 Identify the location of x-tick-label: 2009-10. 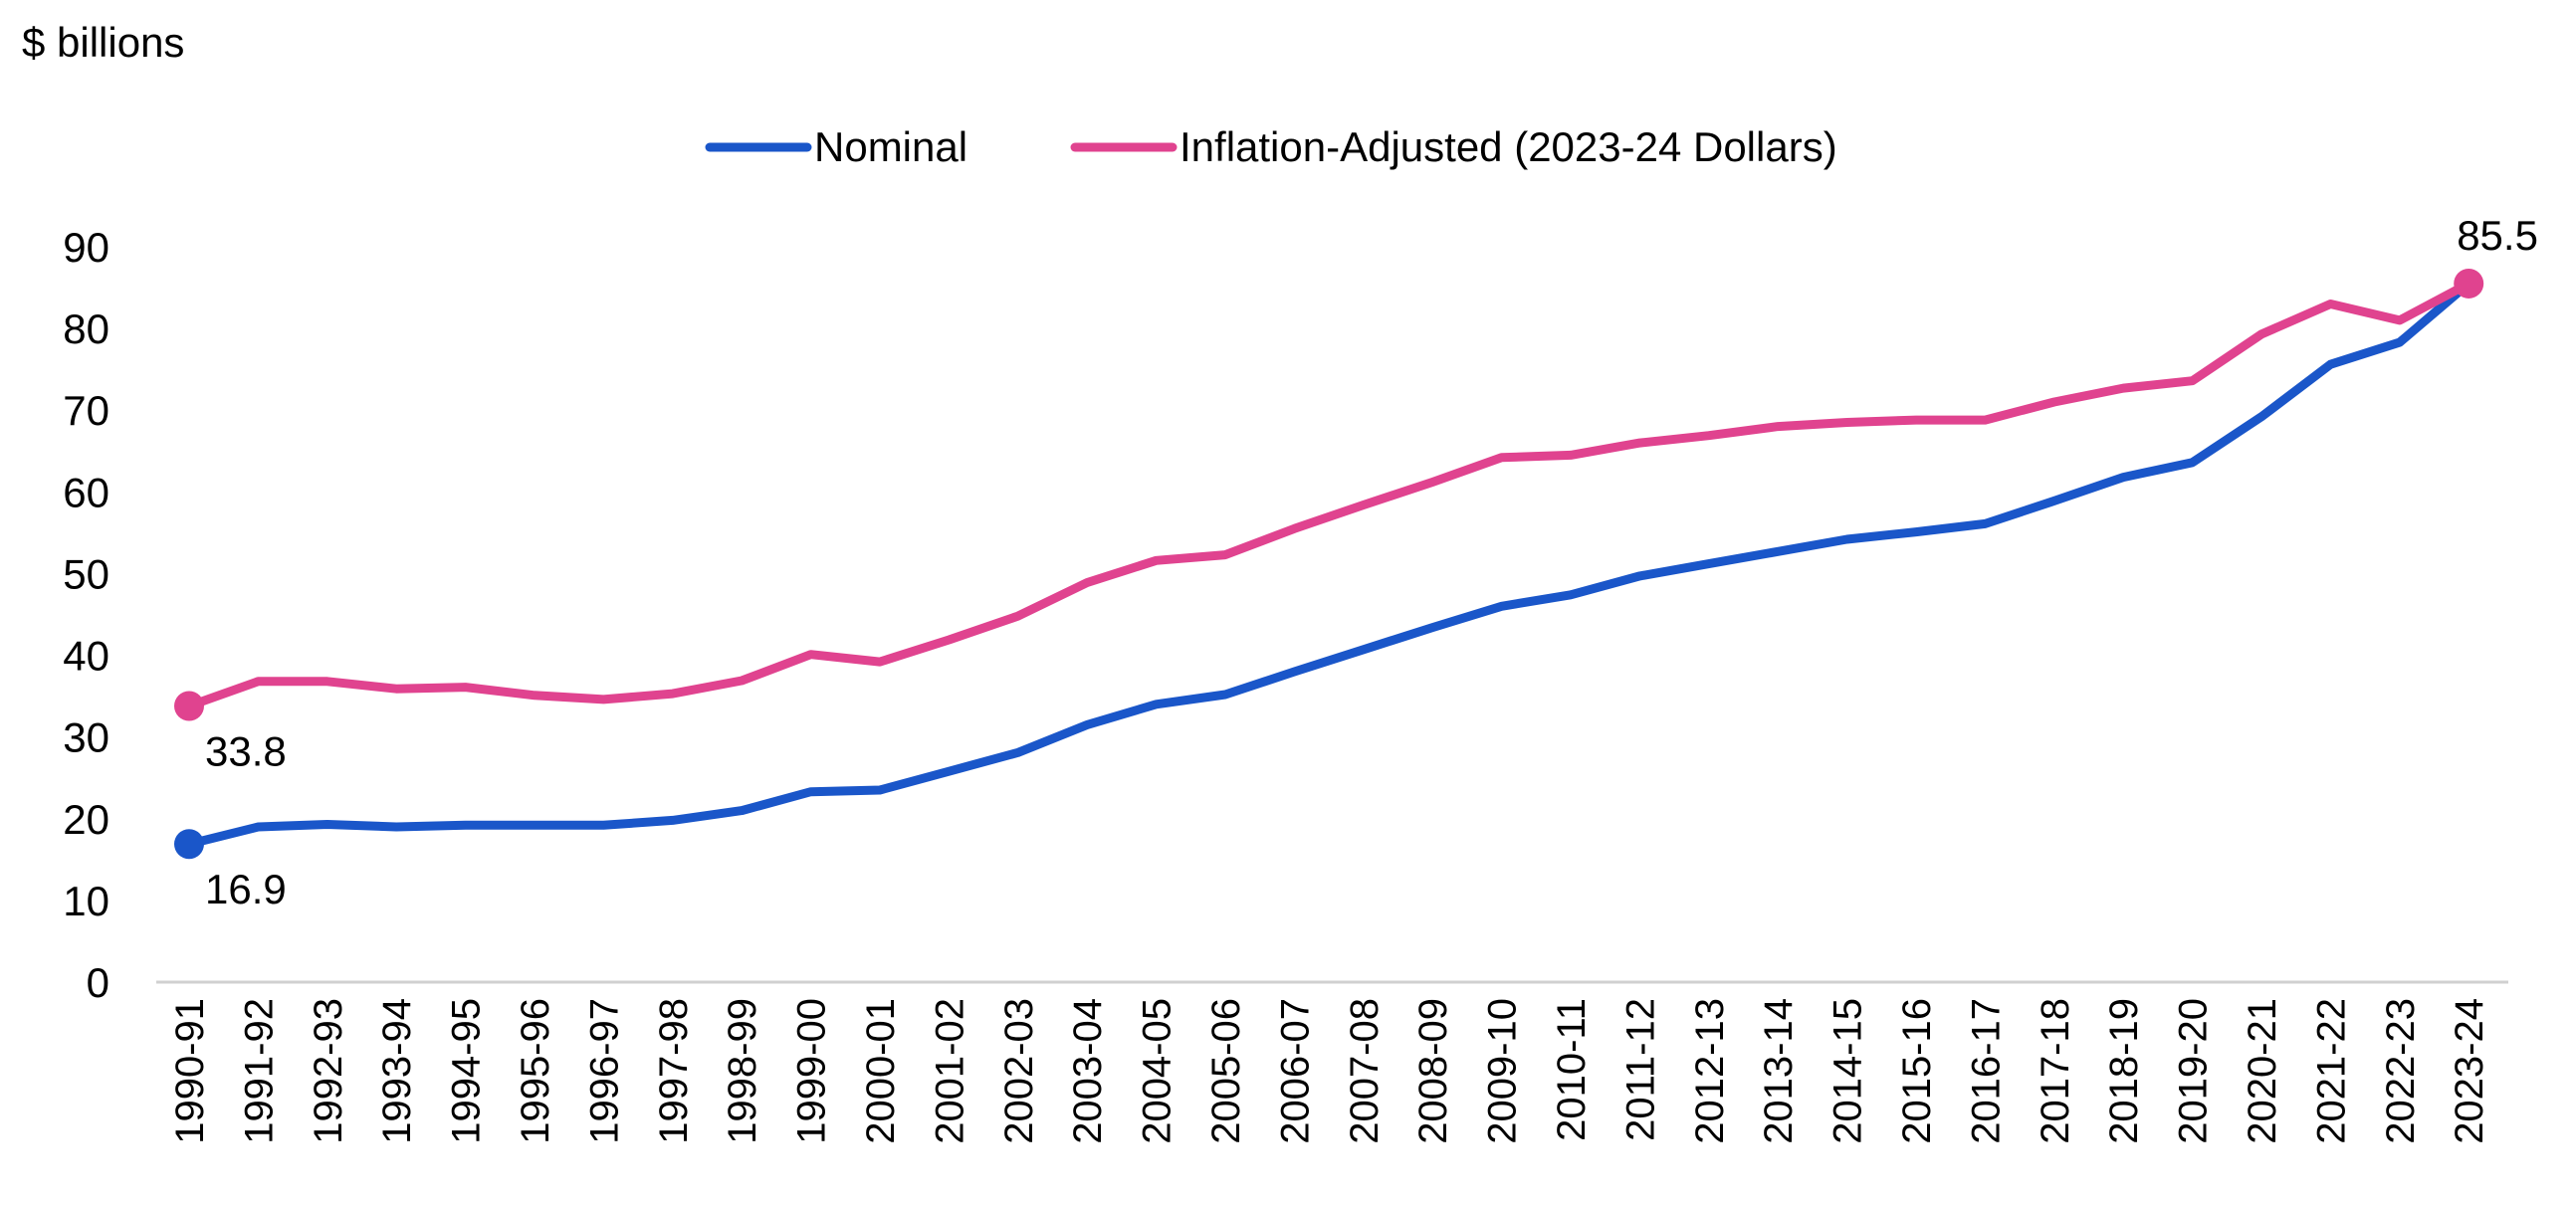
(1503, 1071).